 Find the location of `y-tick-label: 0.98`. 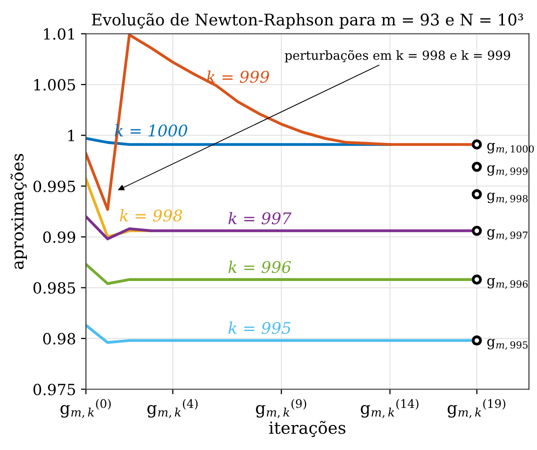

y-tick-label: 0.98 is located at coordinates (59, 338).